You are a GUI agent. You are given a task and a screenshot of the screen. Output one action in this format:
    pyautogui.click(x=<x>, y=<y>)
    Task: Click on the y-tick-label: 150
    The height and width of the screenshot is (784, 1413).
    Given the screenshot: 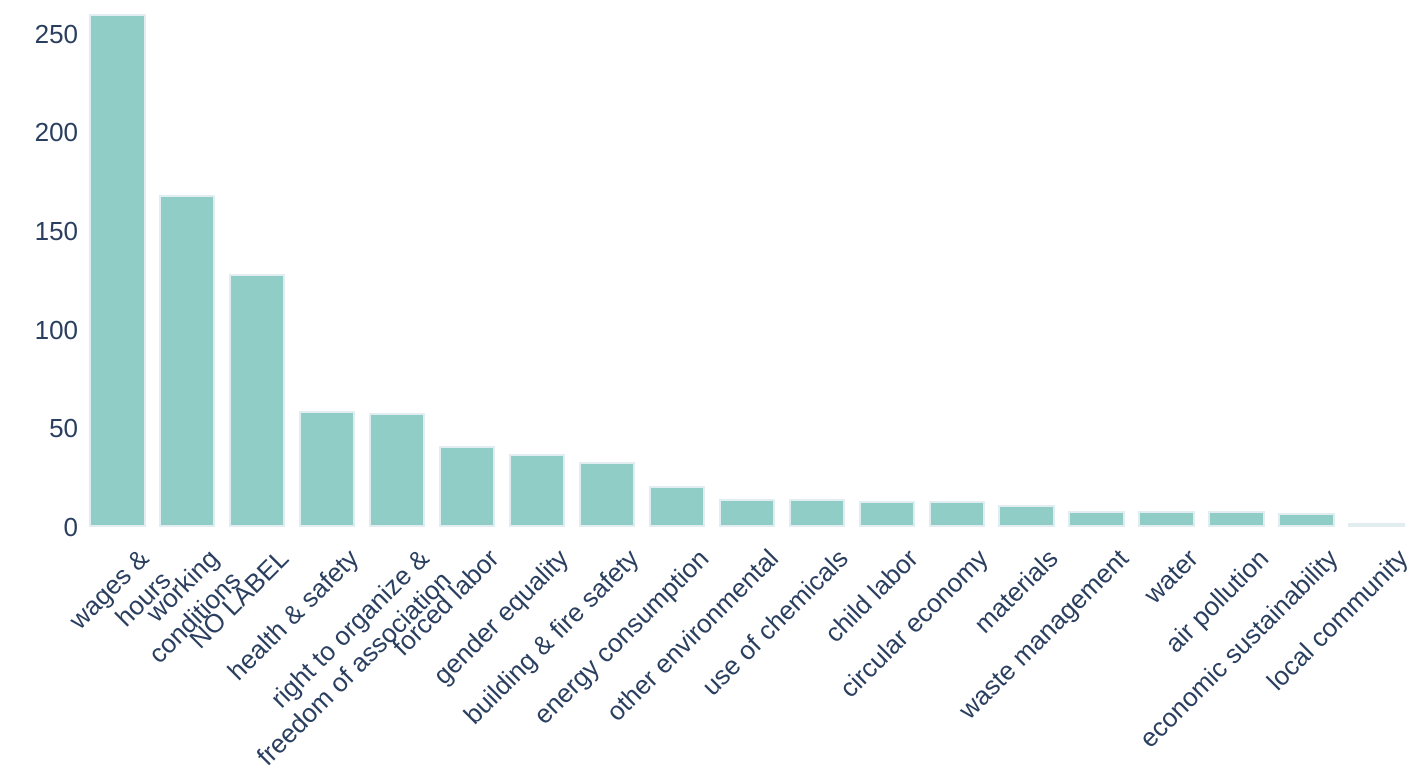 What is the action you would take?
    pyautogui.click(x=56, y=230)
    